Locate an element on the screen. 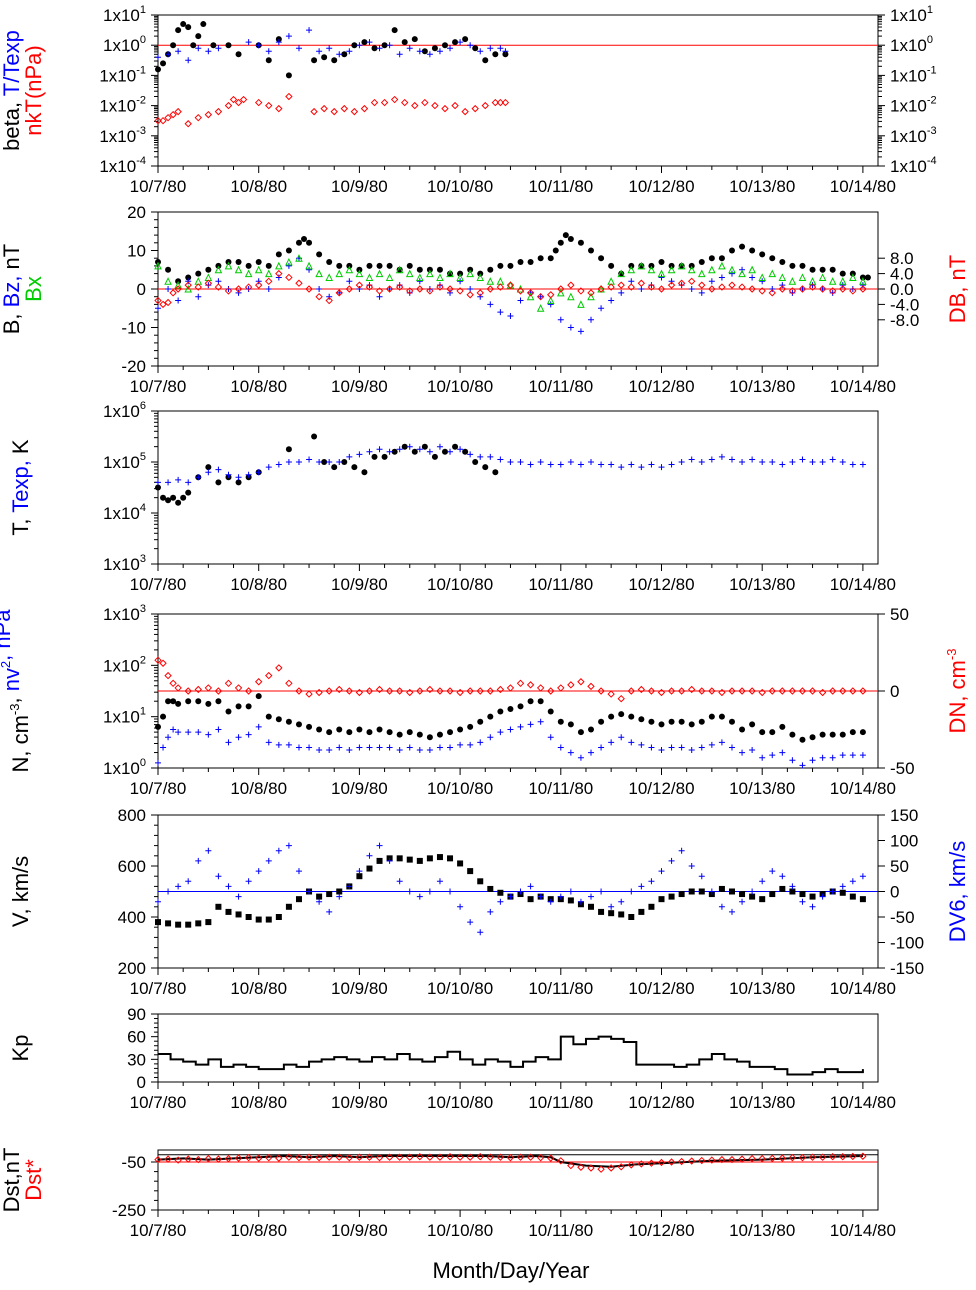  right-tick-label: 1x10⁻⁴ is located at coordinates (913, 165).